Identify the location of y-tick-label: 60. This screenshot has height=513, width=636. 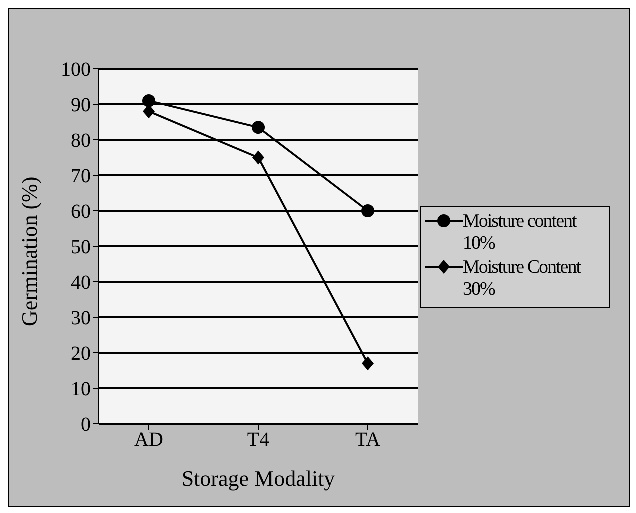
(81, 212).